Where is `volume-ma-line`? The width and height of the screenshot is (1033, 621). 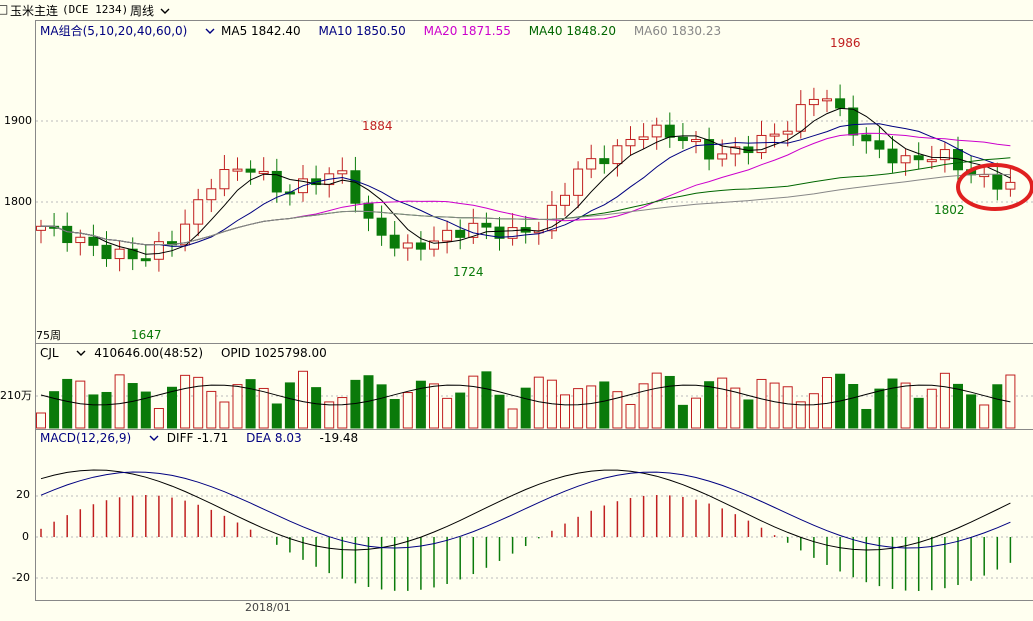 volume-ma-line is located at coordinates (525, 395).